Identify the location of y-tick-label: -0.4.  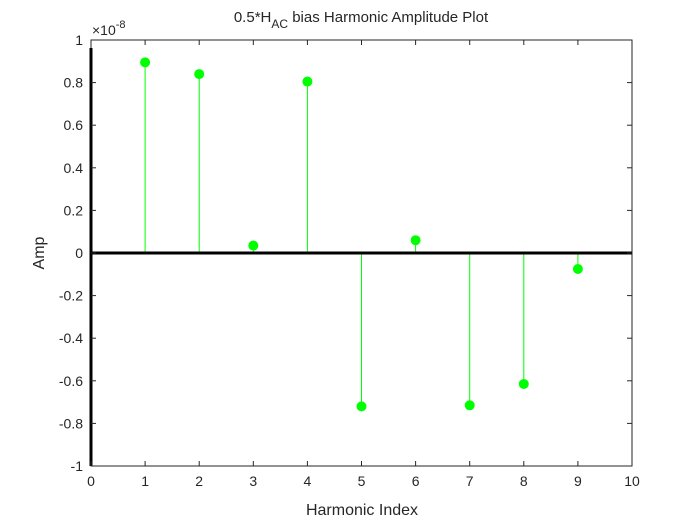
(71, 338).